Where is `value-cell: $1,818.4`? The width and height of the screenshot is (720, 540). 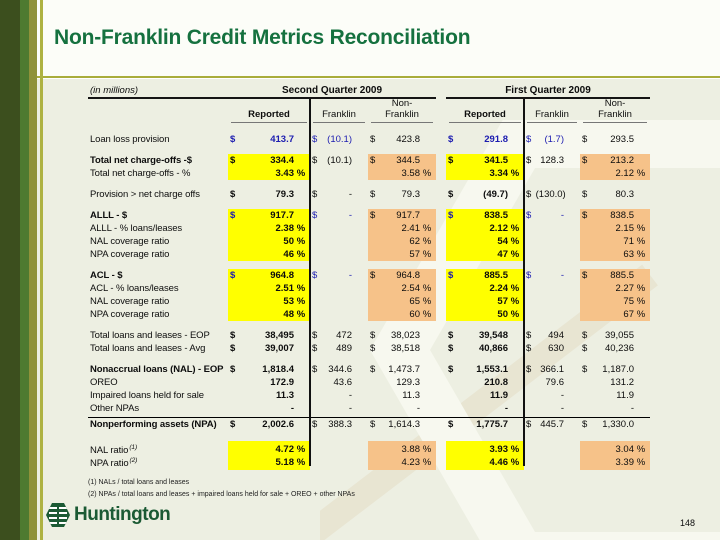 value-cell: $1,818.4 is located at coordinates (262, 369).